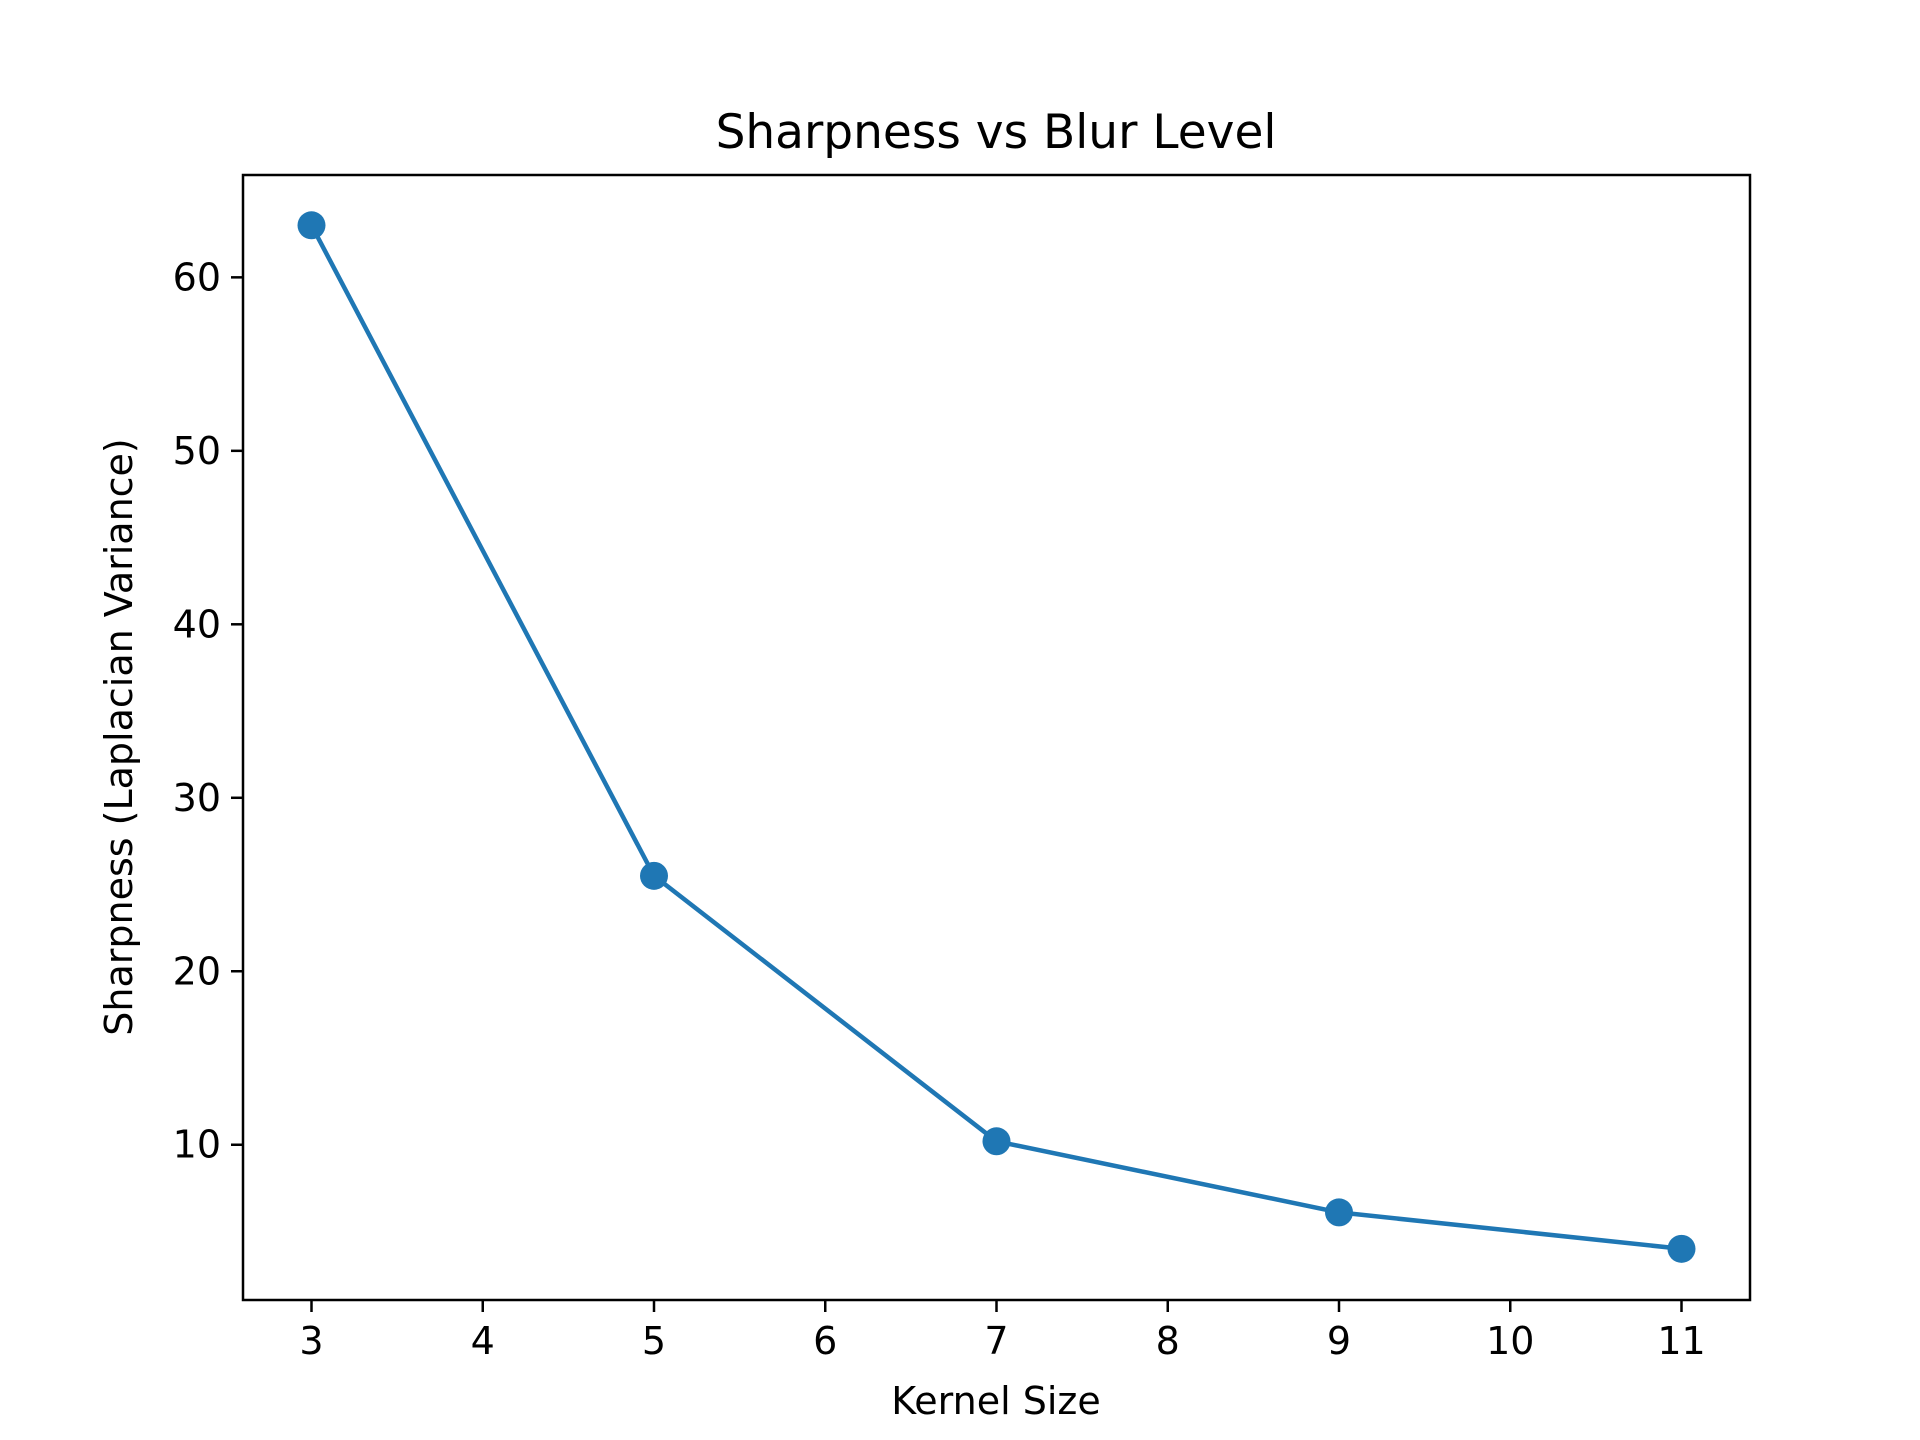 The height and width of the screenshot is (1440, 1920). What do you see at coordinates (119, 737) in the screenshot?
I see `y-axis-label: Sharpness (Laplacian Variance)` at bounding box center [119, 737].